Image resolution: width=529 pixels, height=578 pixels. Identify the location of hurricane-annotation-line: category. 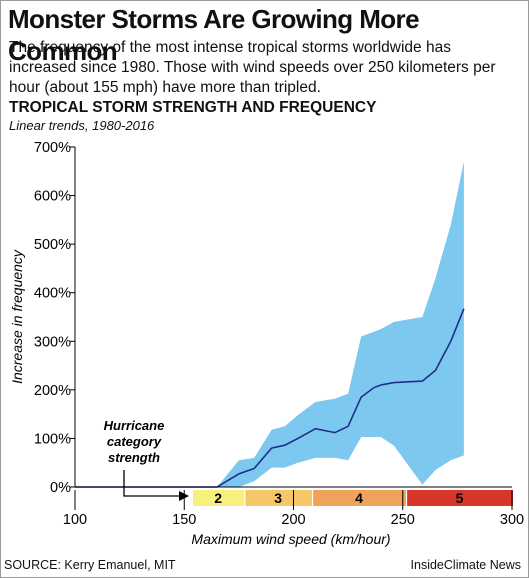
(134, 441).